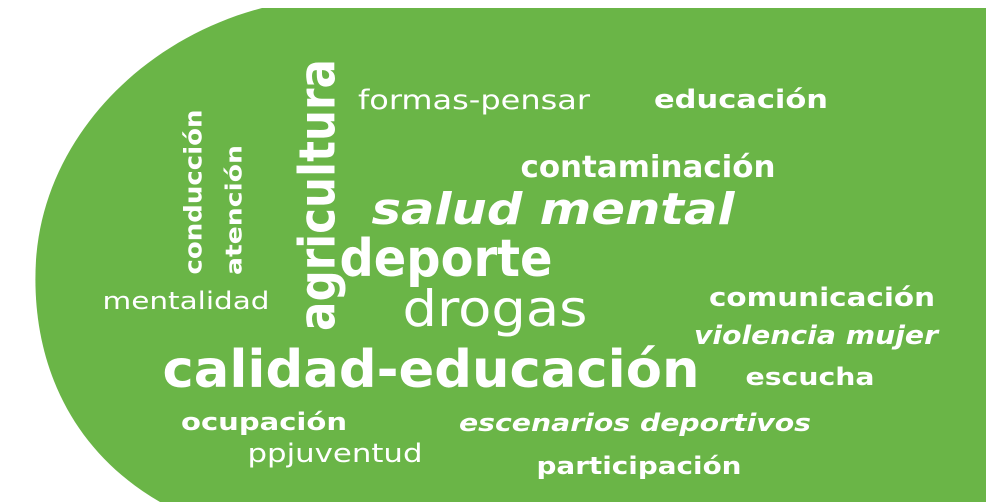 The height and width of the screenshot is (502, 986). What do you see at coordinates (235, 210) in the screenshot?
I see `word: atención` at bounding box center [235, 210].